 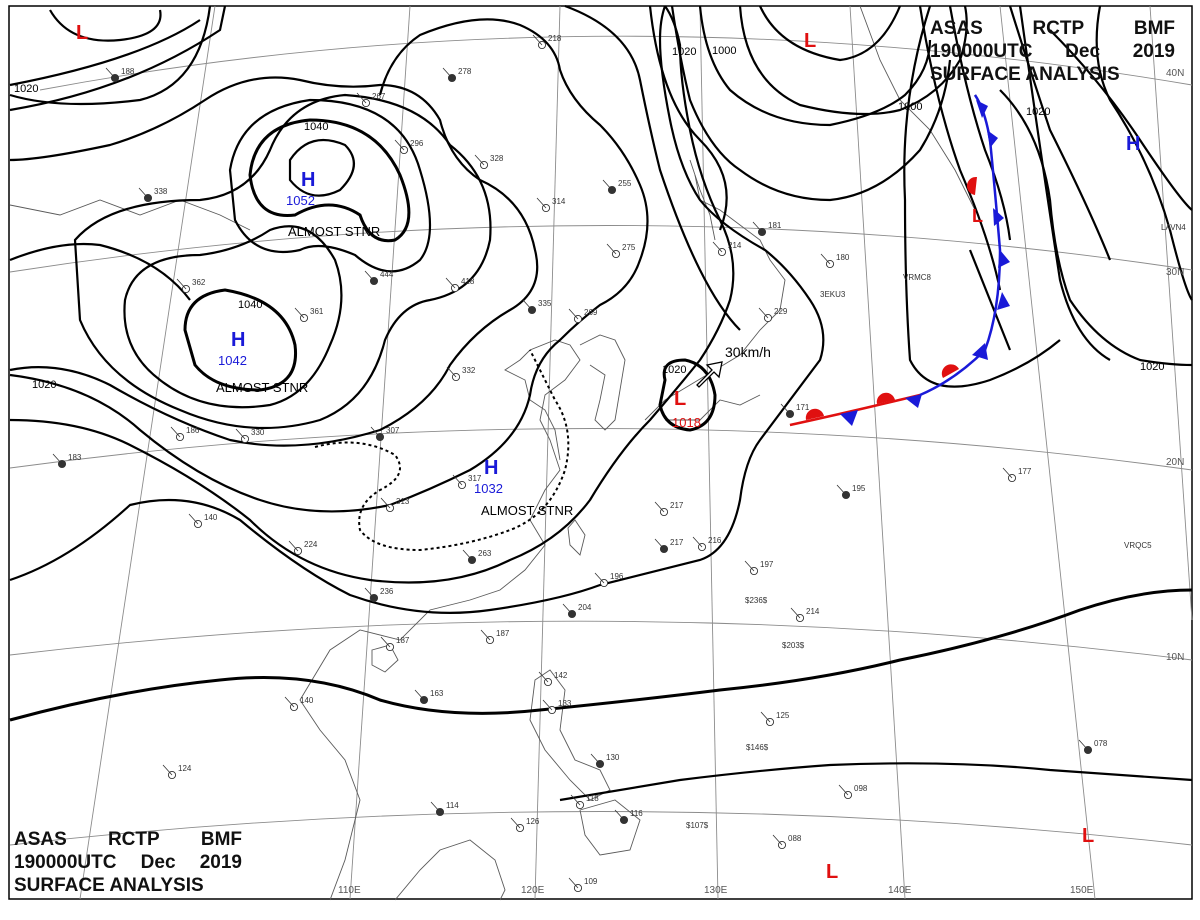 What do you see at coordinates (488, 488) in the screenshot?
I see `high-center-value: 1032` at bounding box center [488, 488].